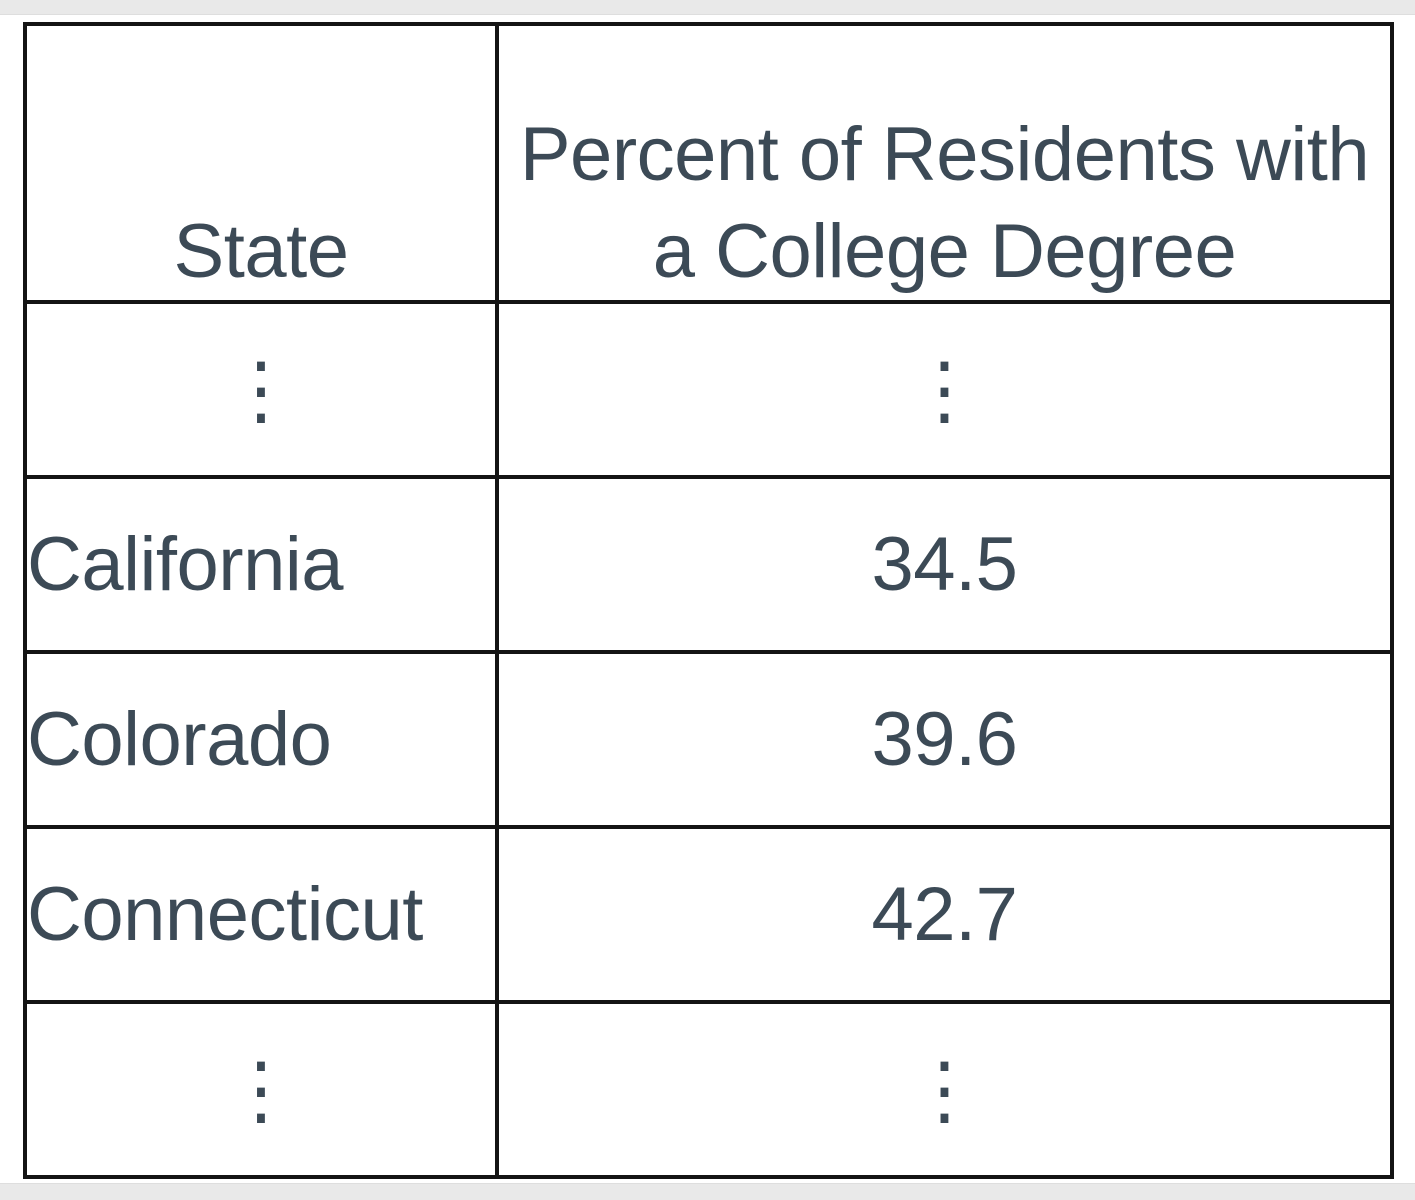  I want to click on header-percent-line1: Percent of Residents with, so click(944, 154).